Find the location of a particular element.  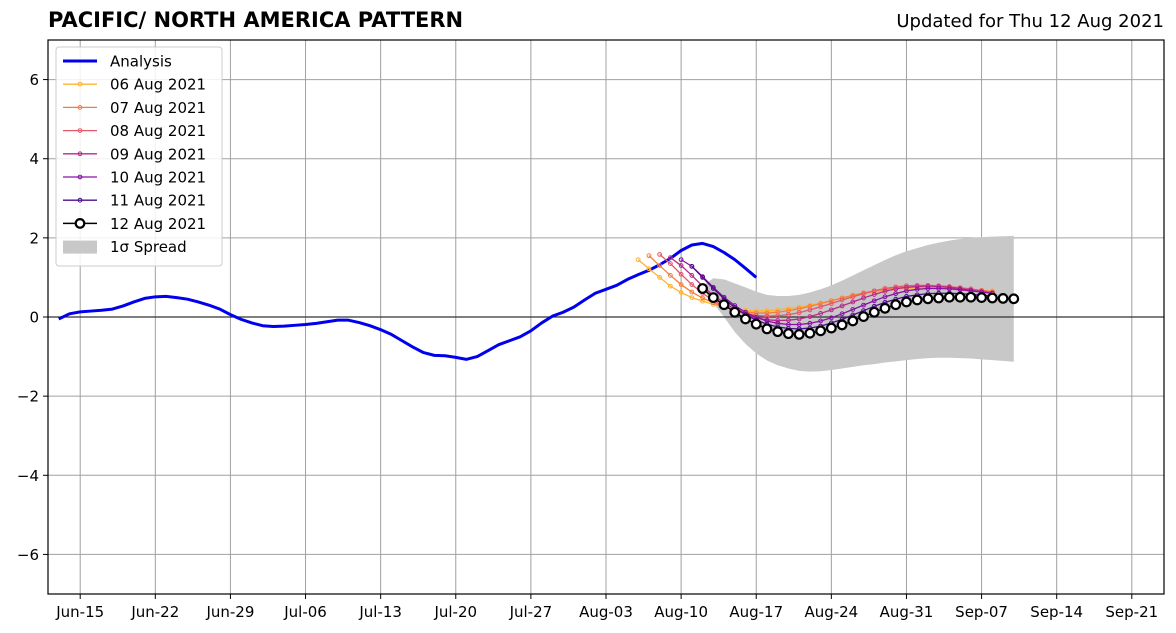

y-tick-label: −6 is located at coordinates (28, 555).